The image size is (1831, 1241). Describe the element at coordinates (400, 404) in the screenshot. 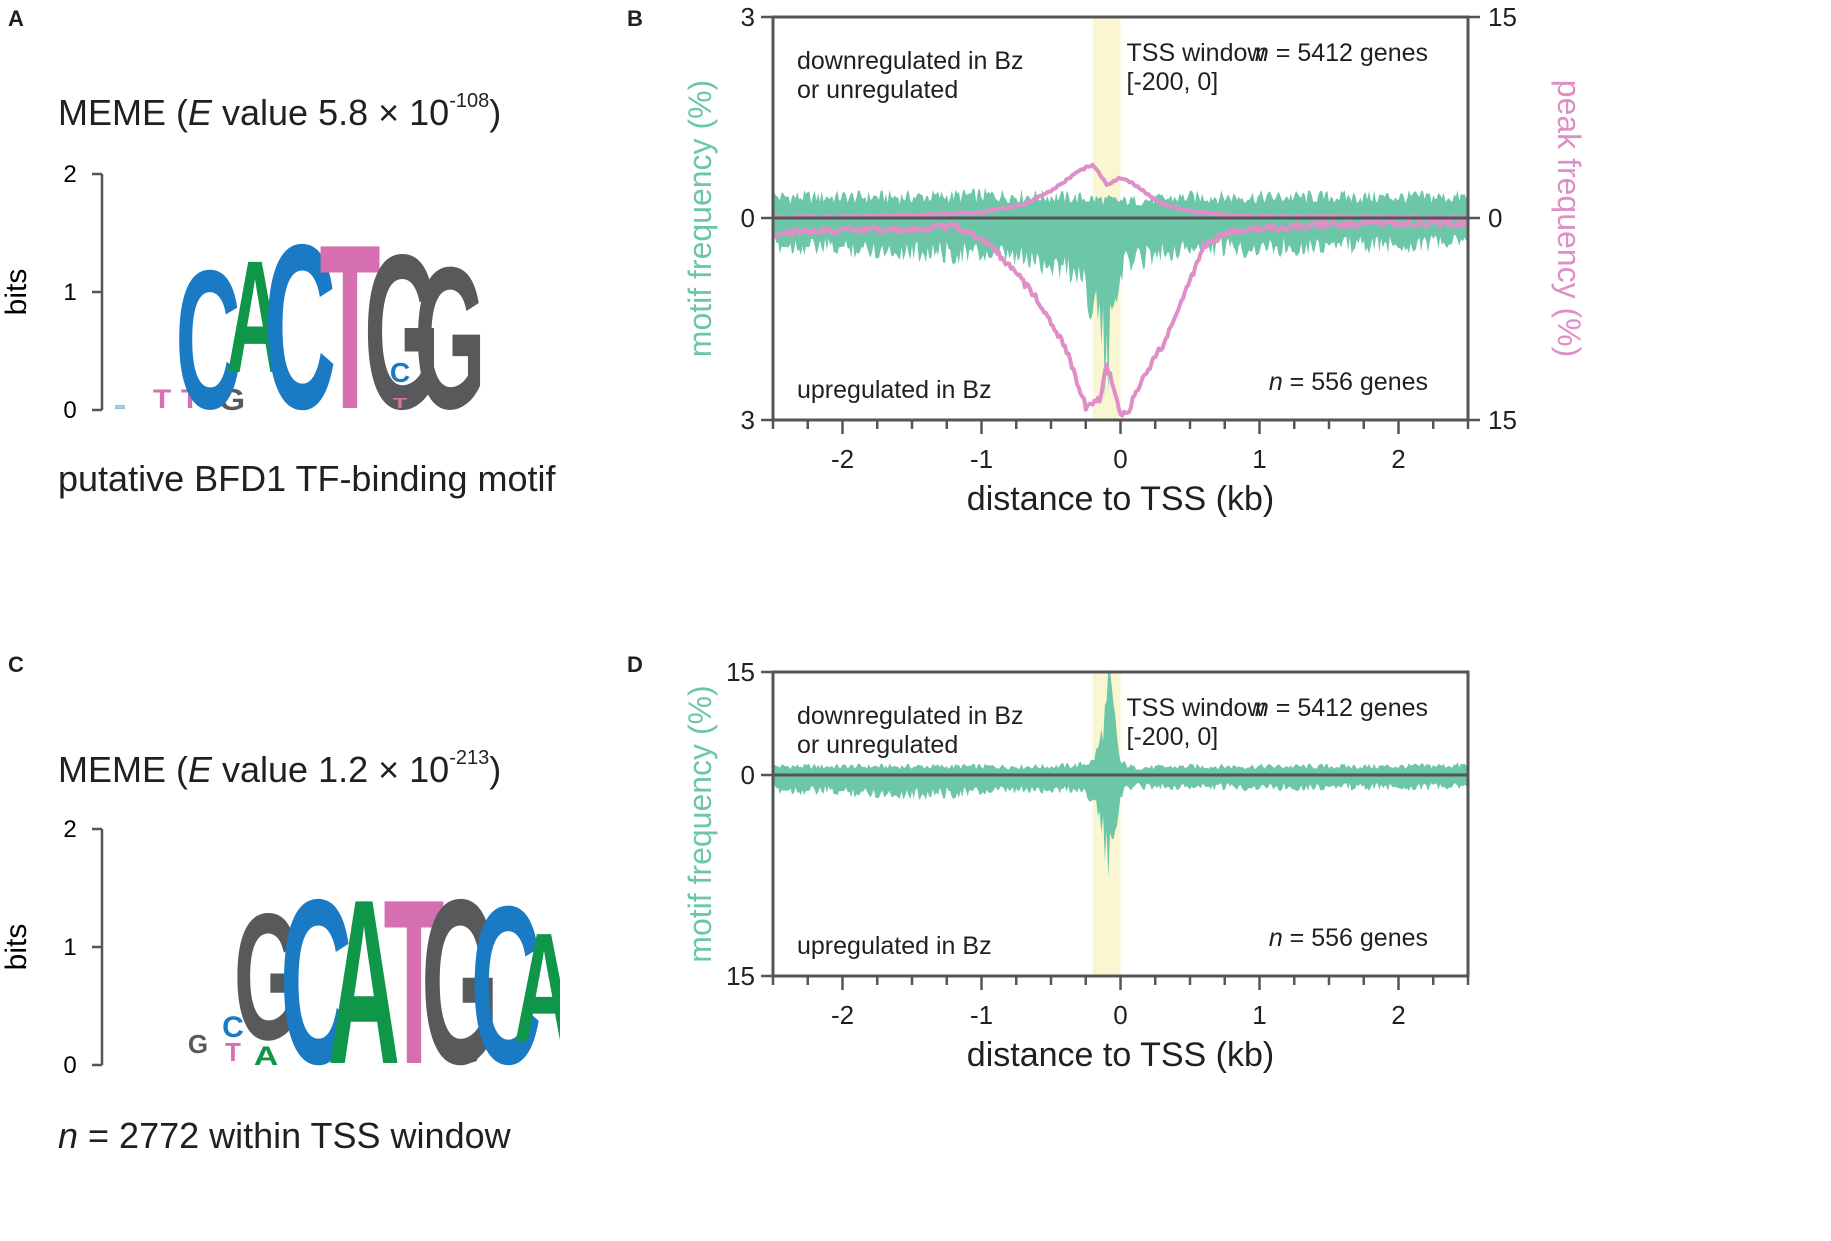

I see `logo-a-letter-small-t3: T` at that location.